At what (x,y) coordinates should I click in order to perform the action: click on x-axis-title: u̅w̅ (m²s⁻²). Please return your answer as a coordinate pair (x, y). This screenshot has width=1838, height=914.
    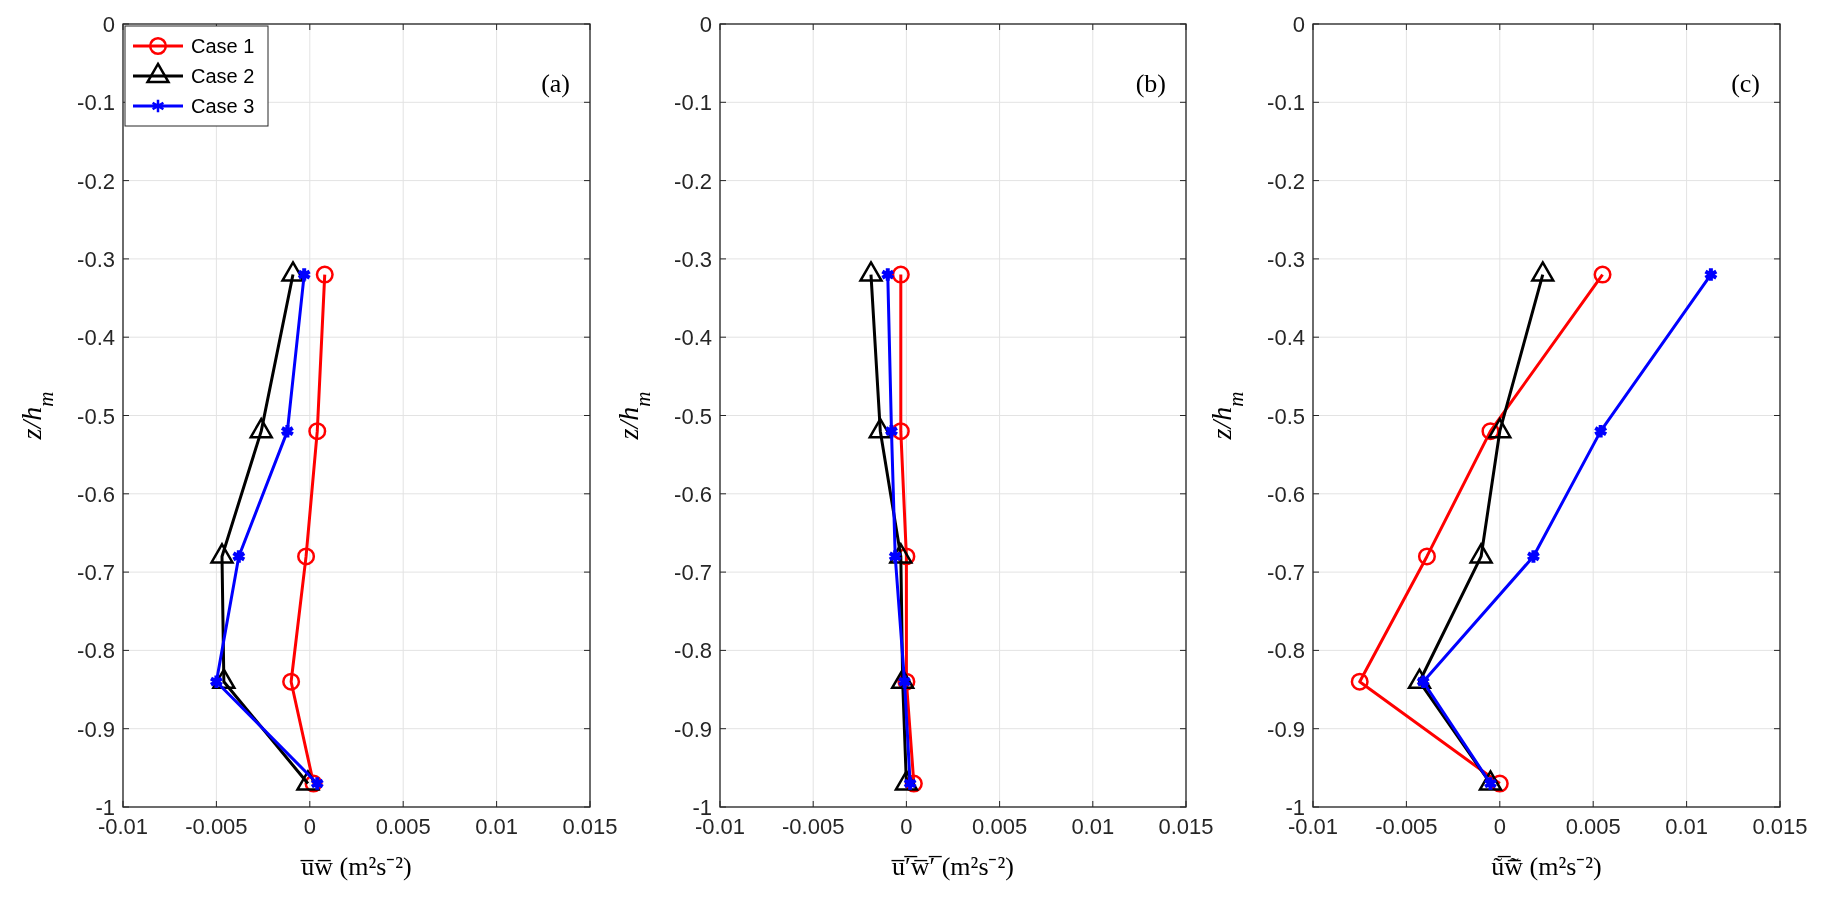
    Looking at the image, I should click on (356, 866).